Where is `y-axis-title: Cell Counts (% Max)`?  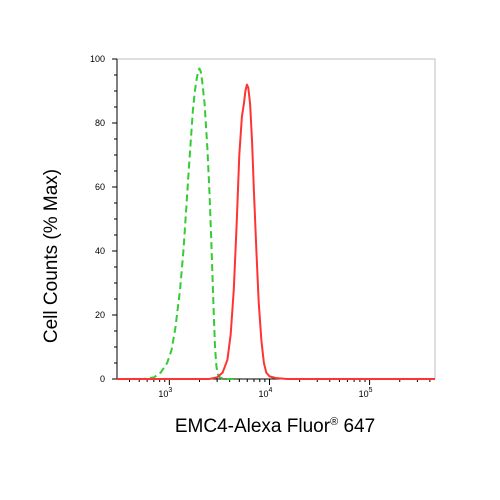 y-axis-title: Cell Counts (% Max) is located at coordinates (51, 256).